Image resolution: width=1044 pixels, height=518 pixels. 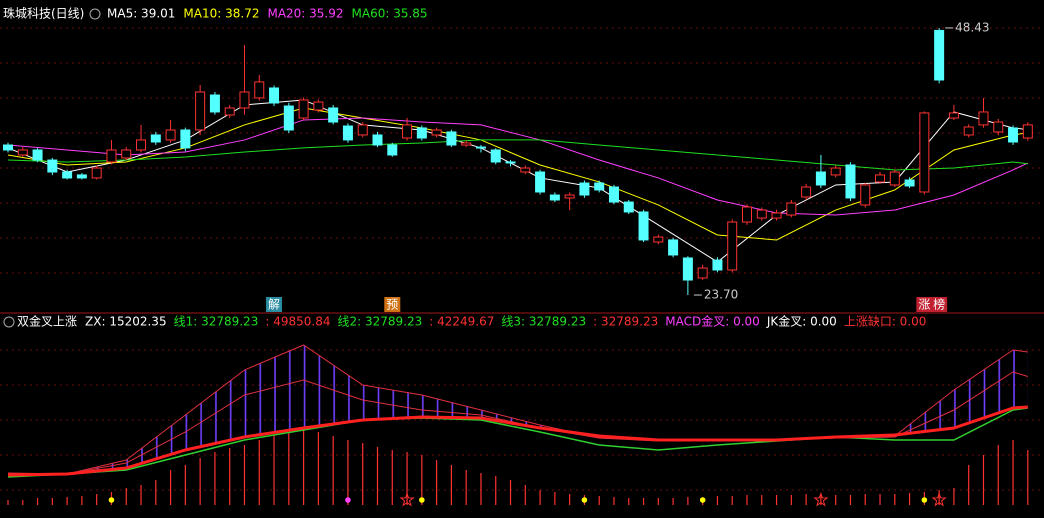 What do you see at coordinates (801, 321) in the screenshot?
I see `legend-entry: JK金叉: 0.00` at bounding box center [801, 321].